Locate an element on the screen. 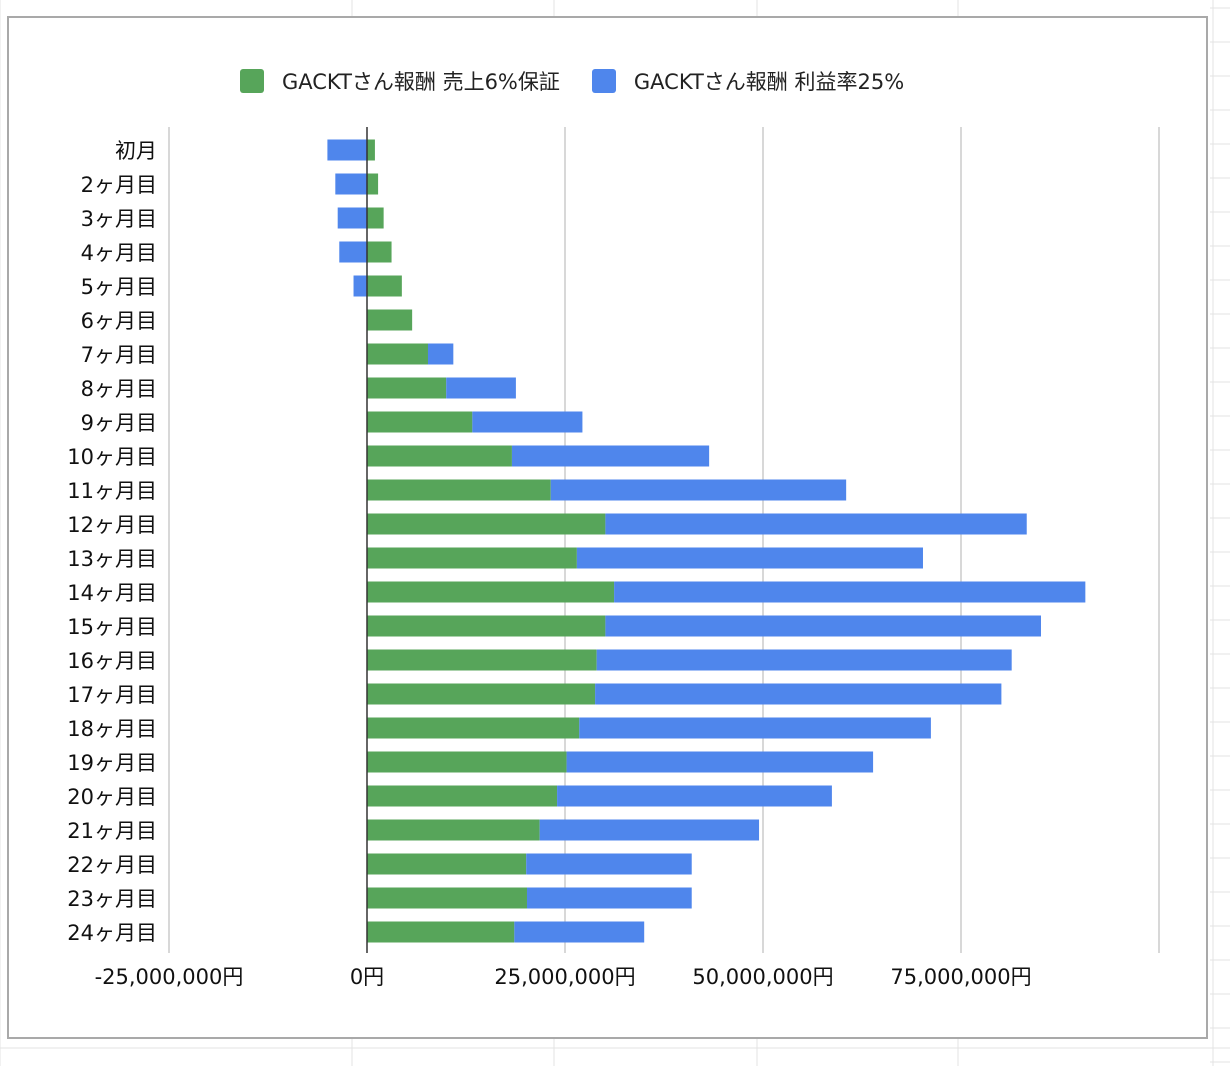 The width and height of the screenshot is (1230, 1066). category-label: 18ヶ月目 is located at coordinates (112, 729).